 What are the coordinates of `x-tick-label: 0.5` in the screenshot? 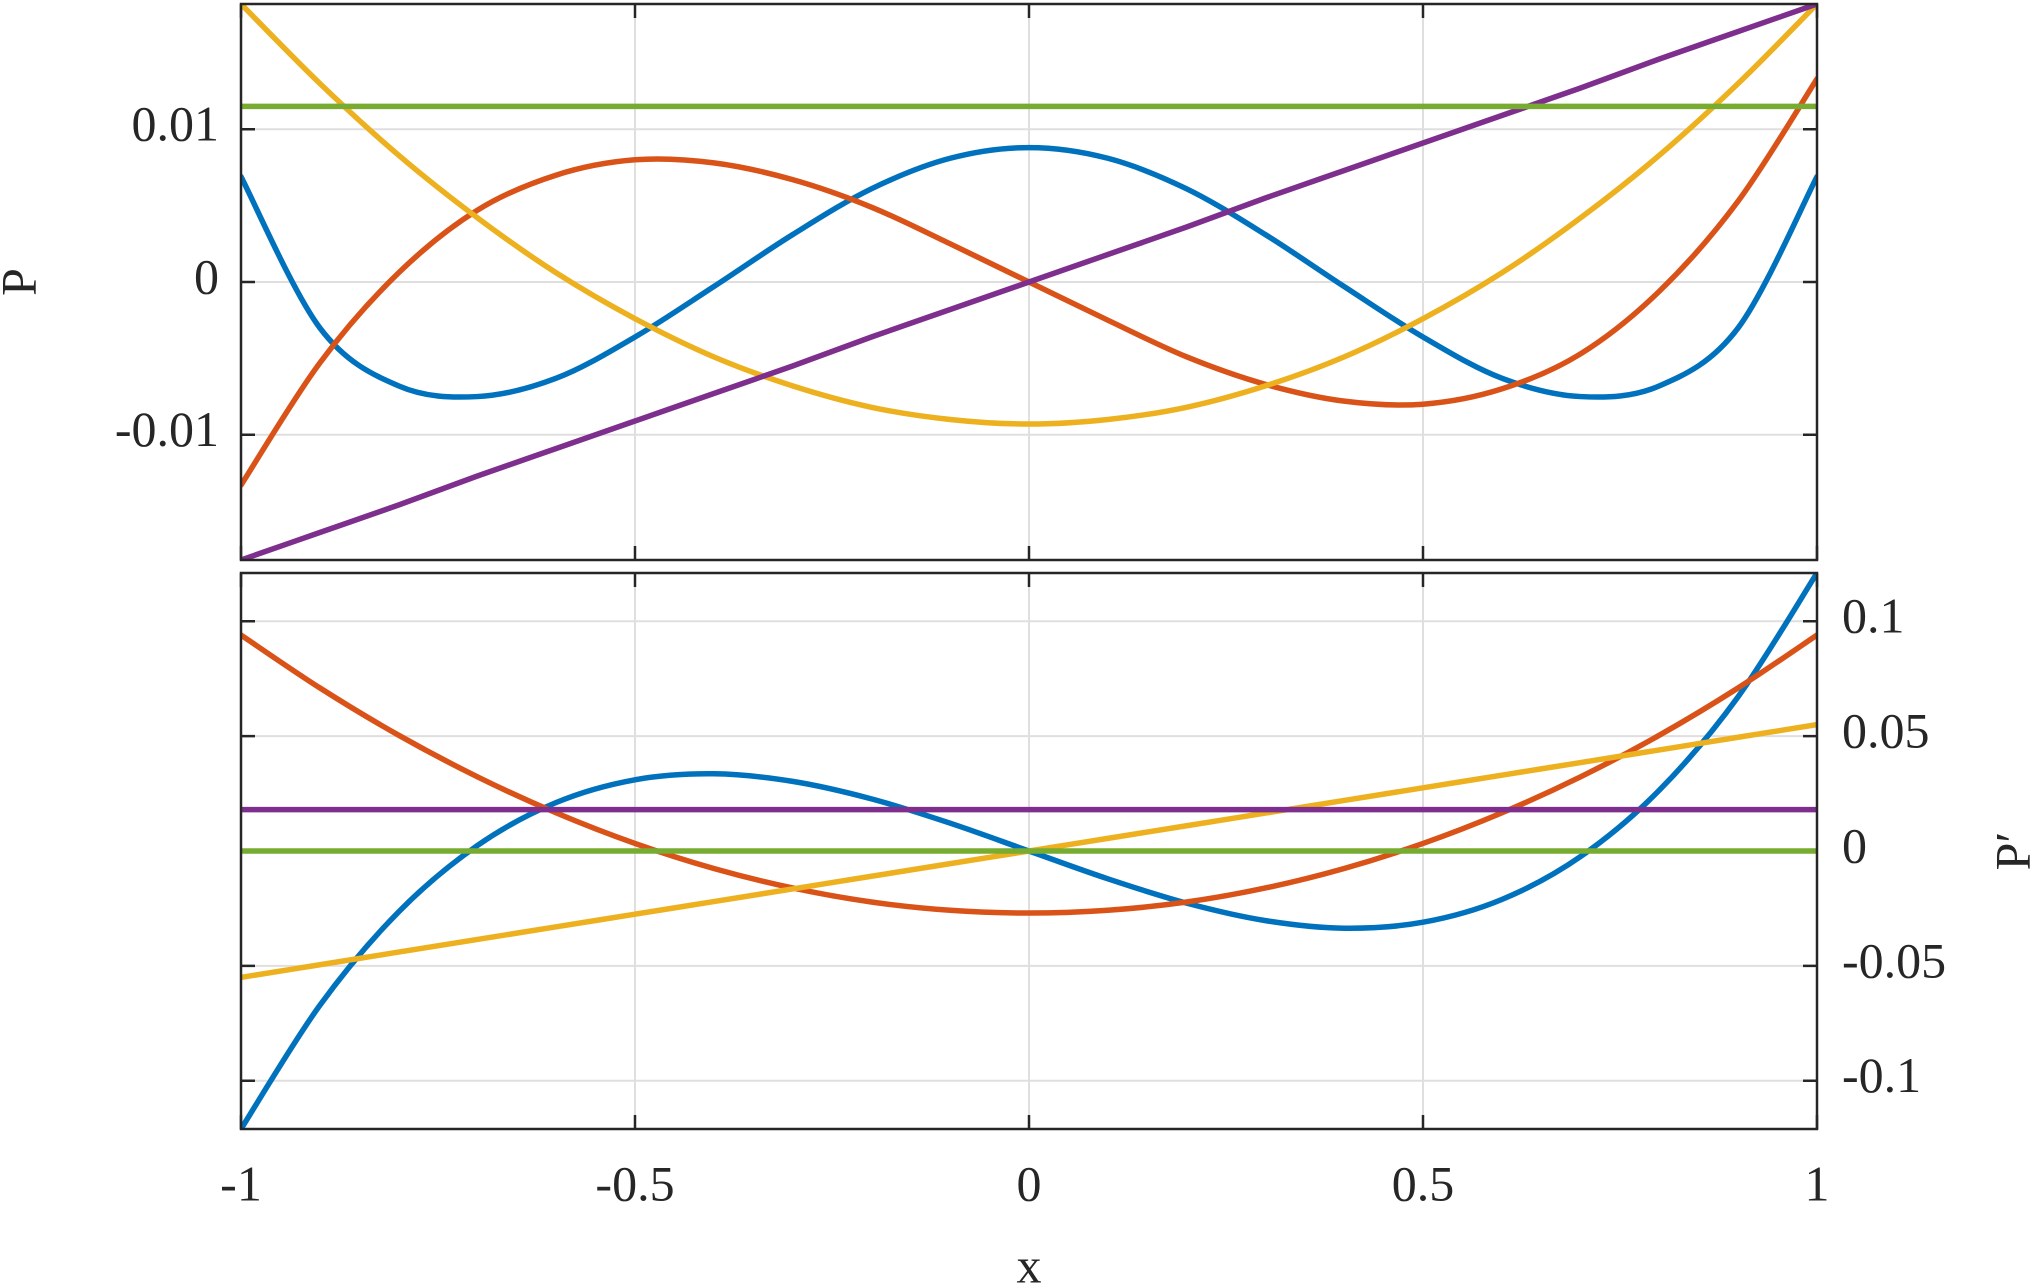 It's located at (1423, 1183).